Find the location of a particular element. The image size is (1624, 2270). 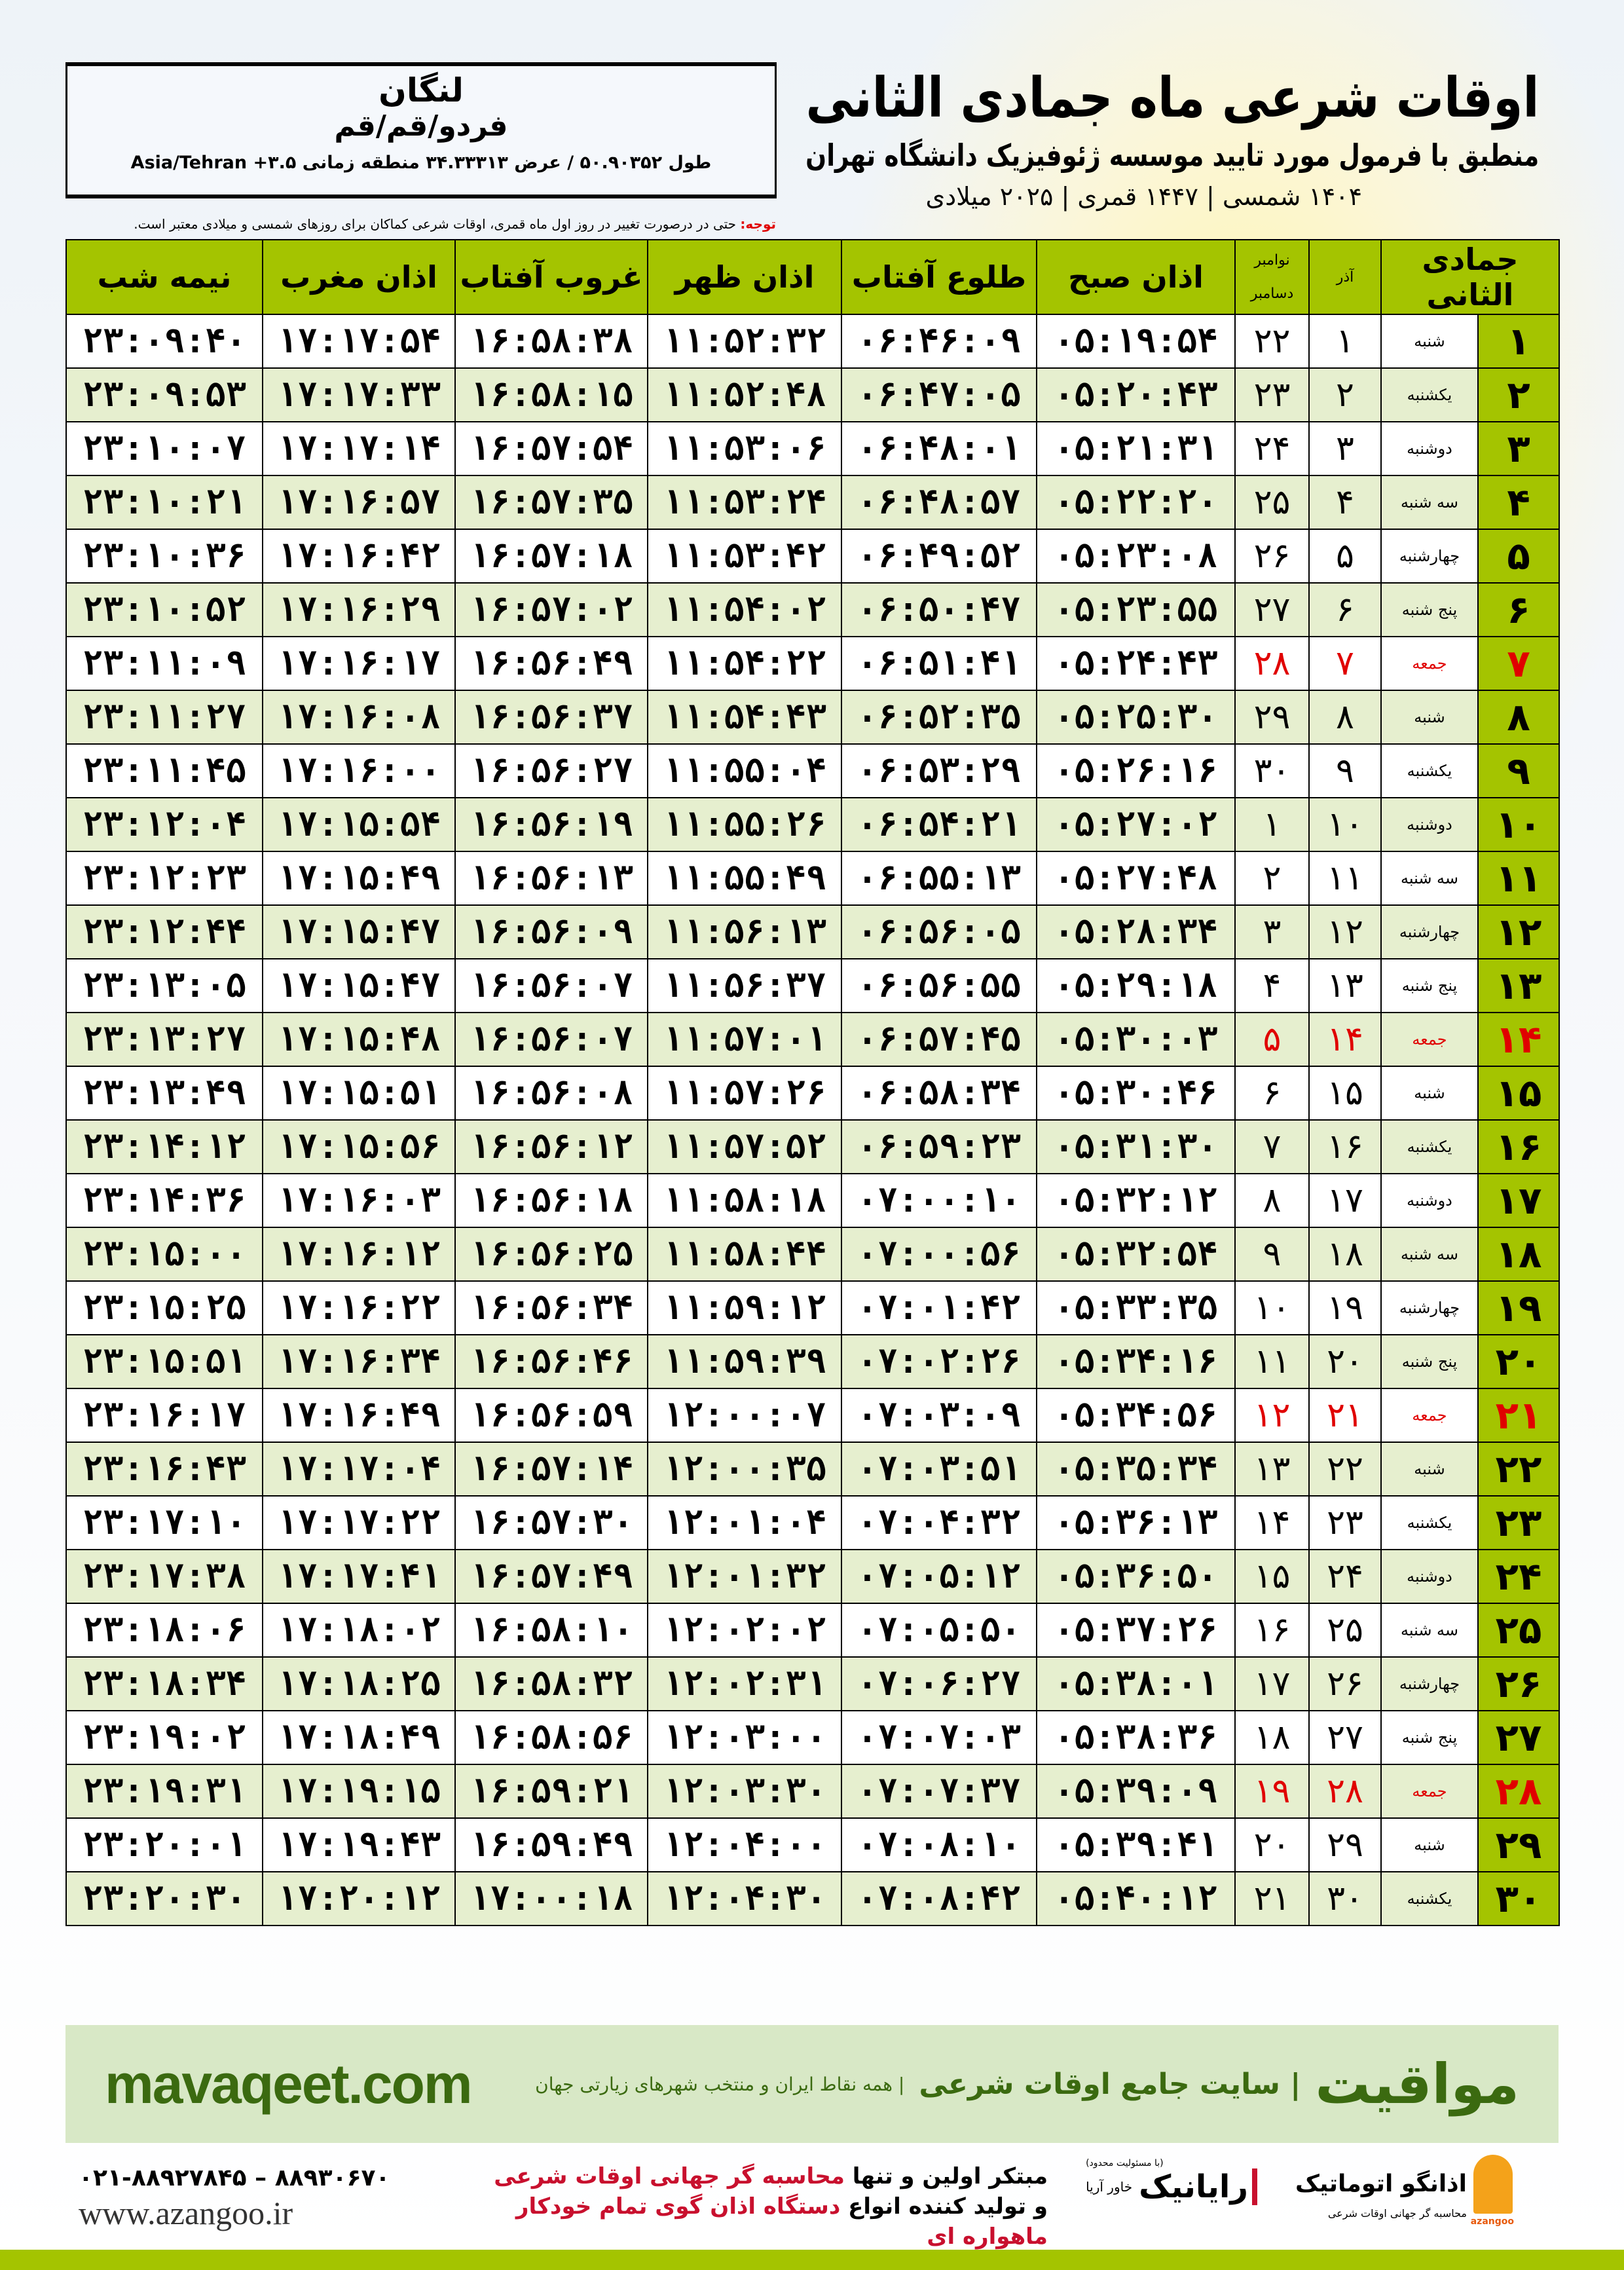

sunset-time: ۱۶:۵۷:۴۹ is located at coordinates (551, 1576).